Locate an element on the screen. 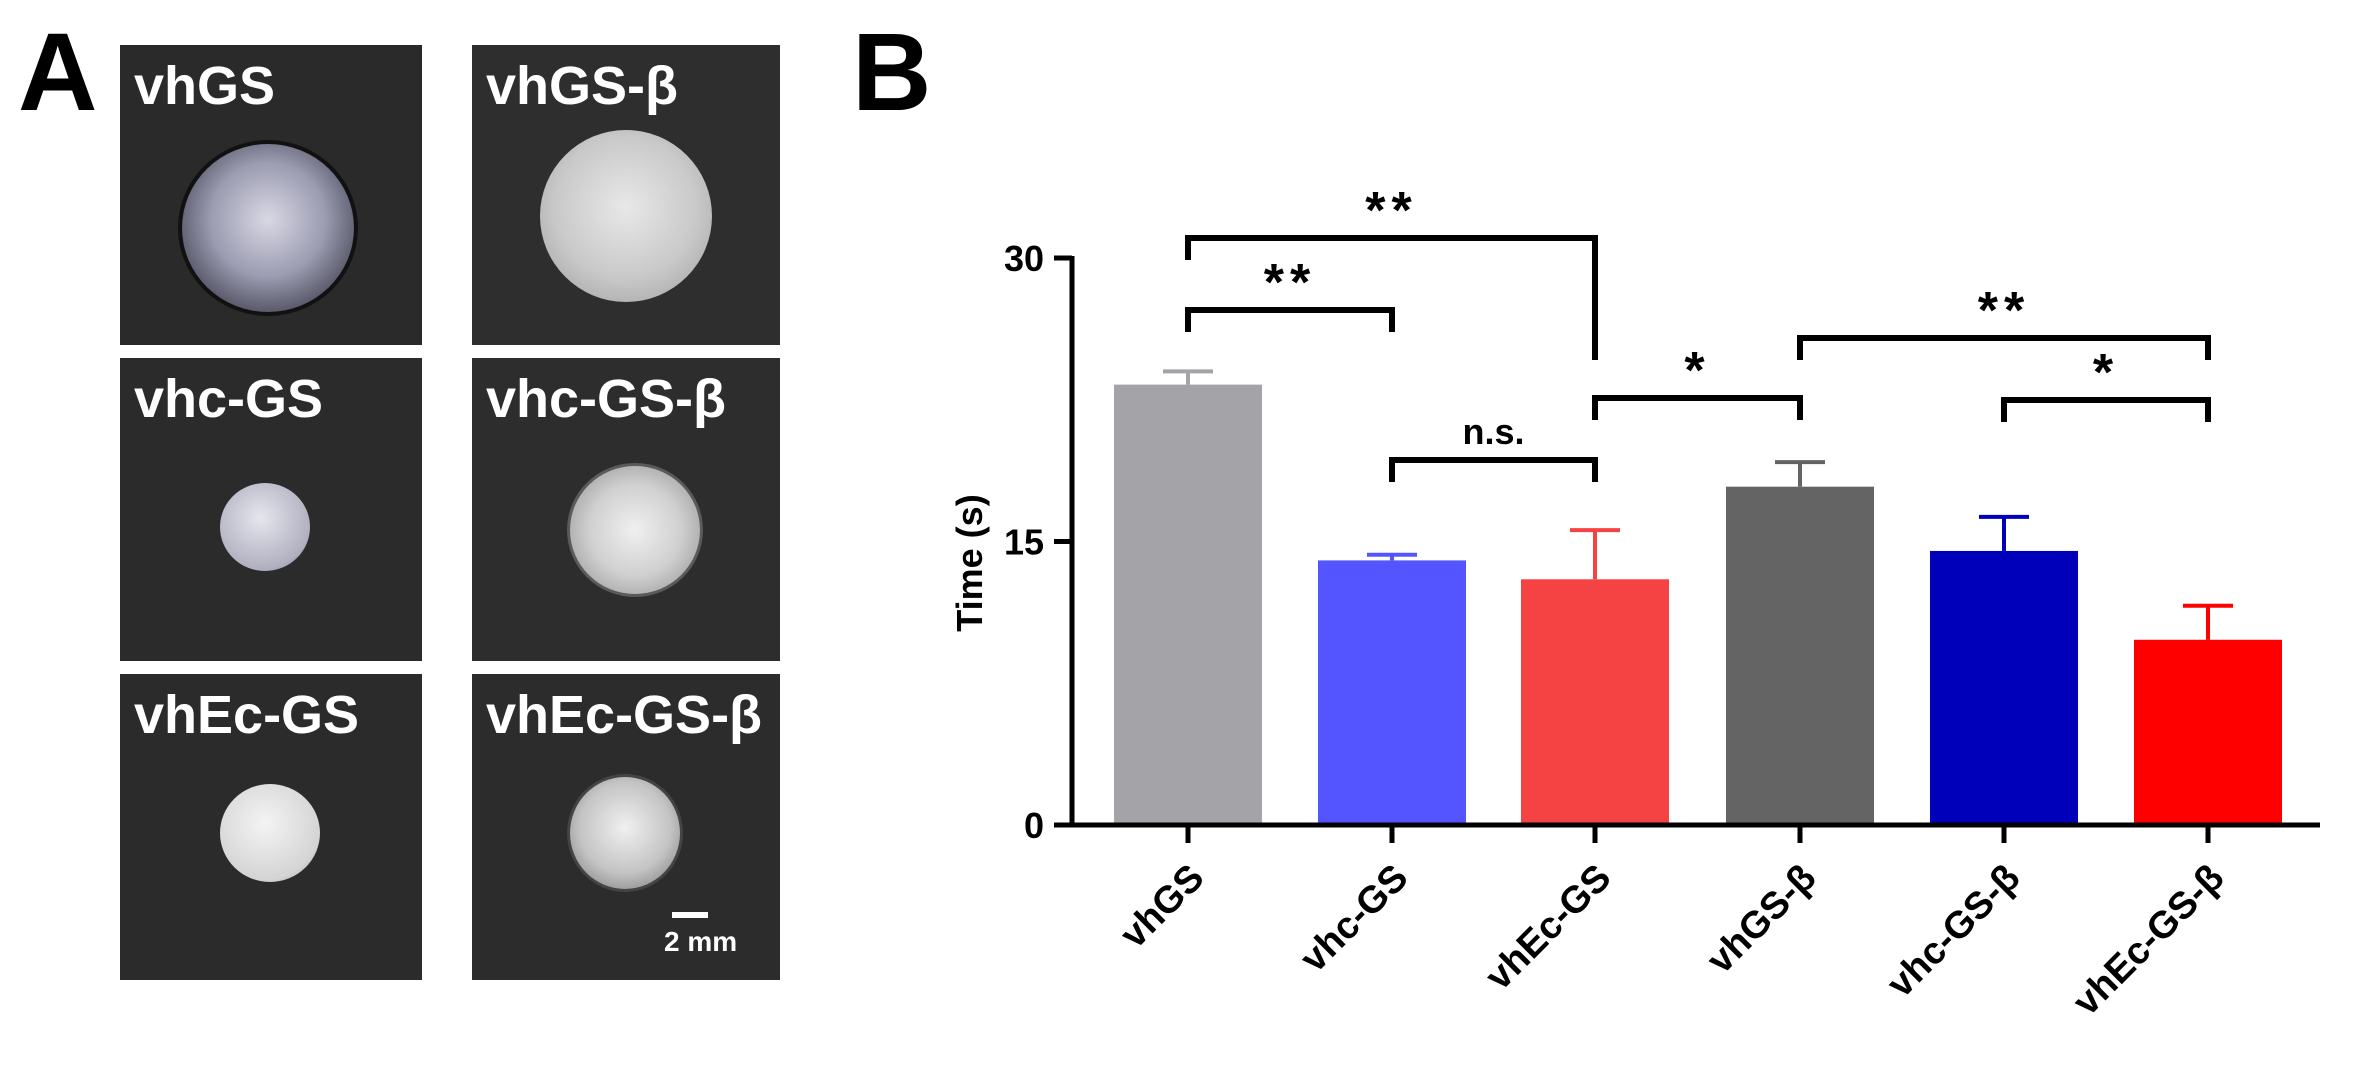 Image resolution: width=2364 pixels, height=1070 pixels. sample-vhc-gs-beta is located at coordinates (635, 530).